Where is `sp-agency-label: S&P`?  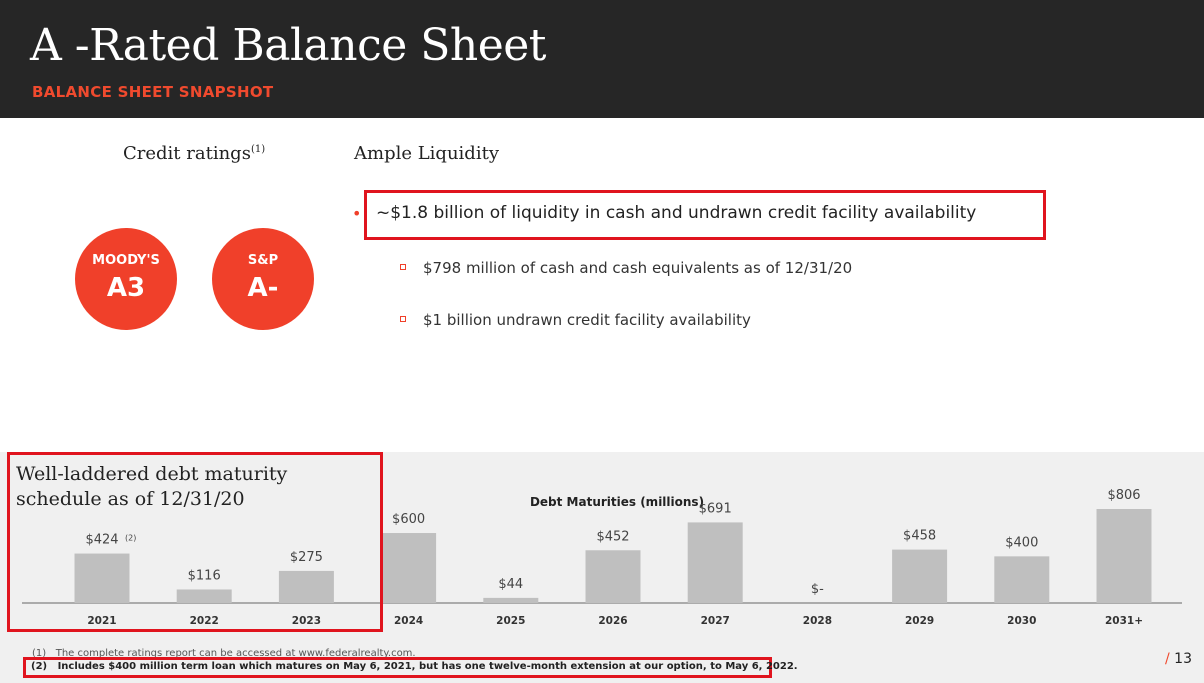
sp-agency-label: S&P is located at coordinates (263, 260).